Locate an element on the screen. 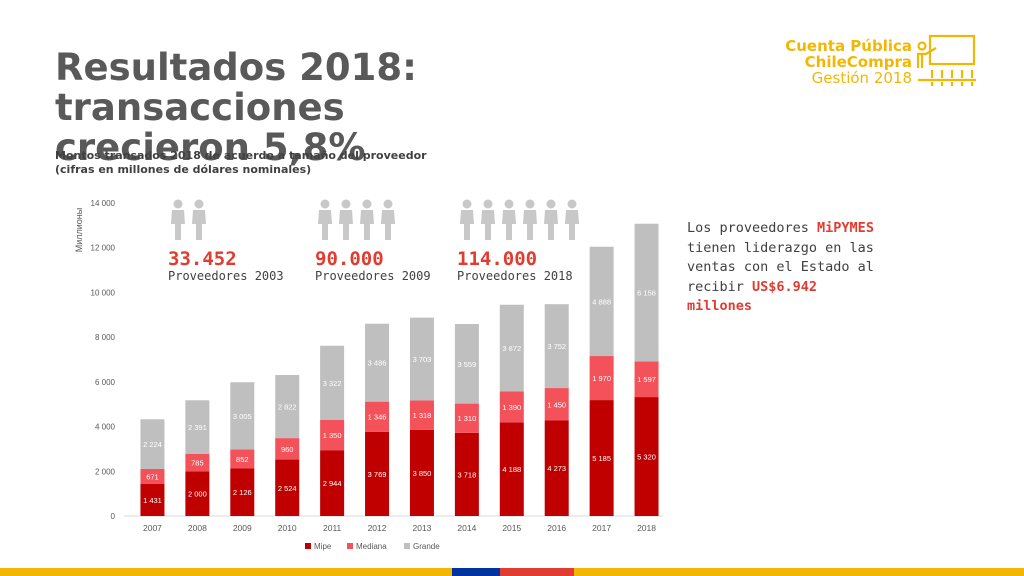 This screenshot has width=1024, height=576. bar-mediana-2010 is located at coordinates (287, 449).